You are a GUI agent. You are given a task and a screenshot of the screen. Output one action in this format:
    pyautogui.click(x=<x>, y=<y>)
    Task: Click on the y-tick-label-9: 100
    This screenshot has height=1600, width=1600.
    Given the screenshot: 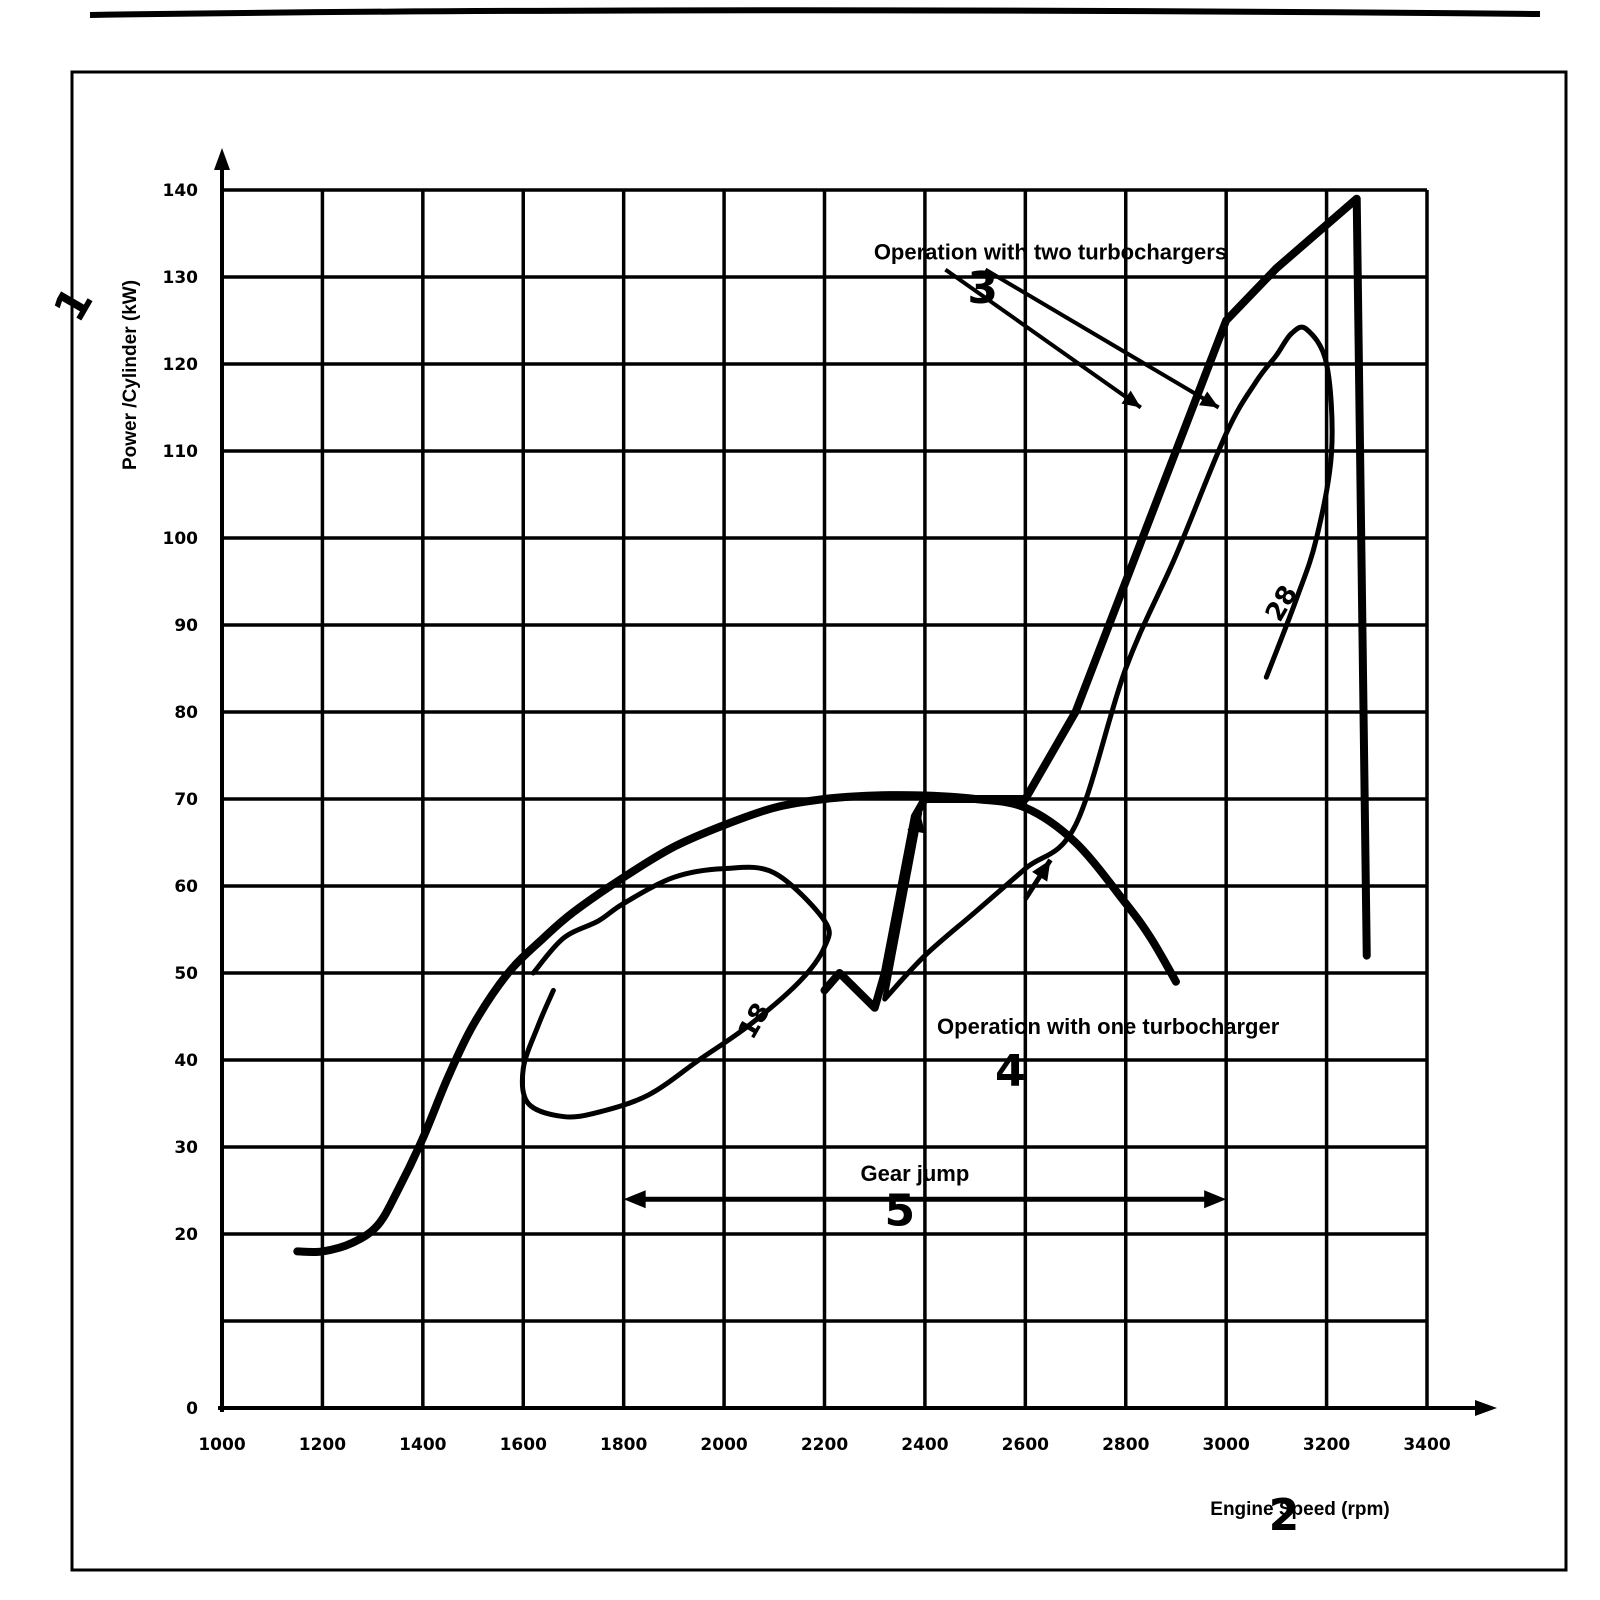 What is the action you would take?
    pyautogui.click(x=181, y=539)
    